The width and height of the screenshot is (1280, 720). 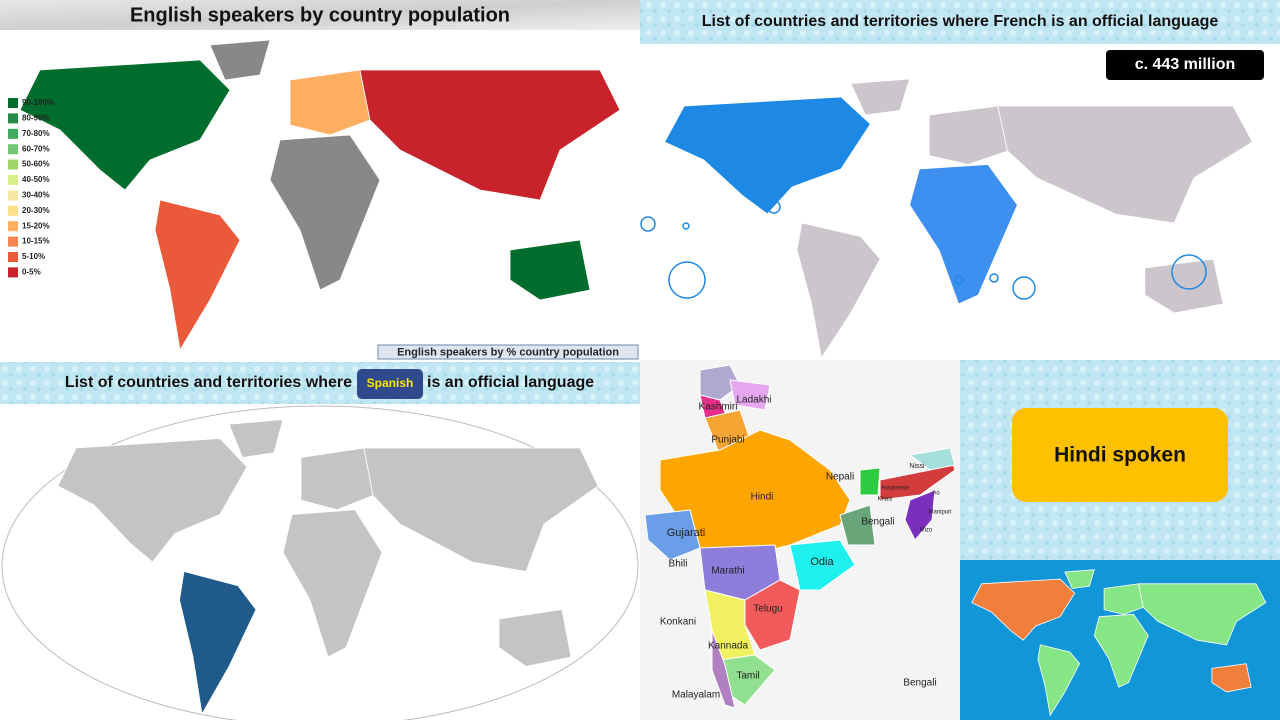 What do you see at coordinates (36, 225) in the screenshot?
I see `legend-label: 15-20%` at bounding box center [36, 225].